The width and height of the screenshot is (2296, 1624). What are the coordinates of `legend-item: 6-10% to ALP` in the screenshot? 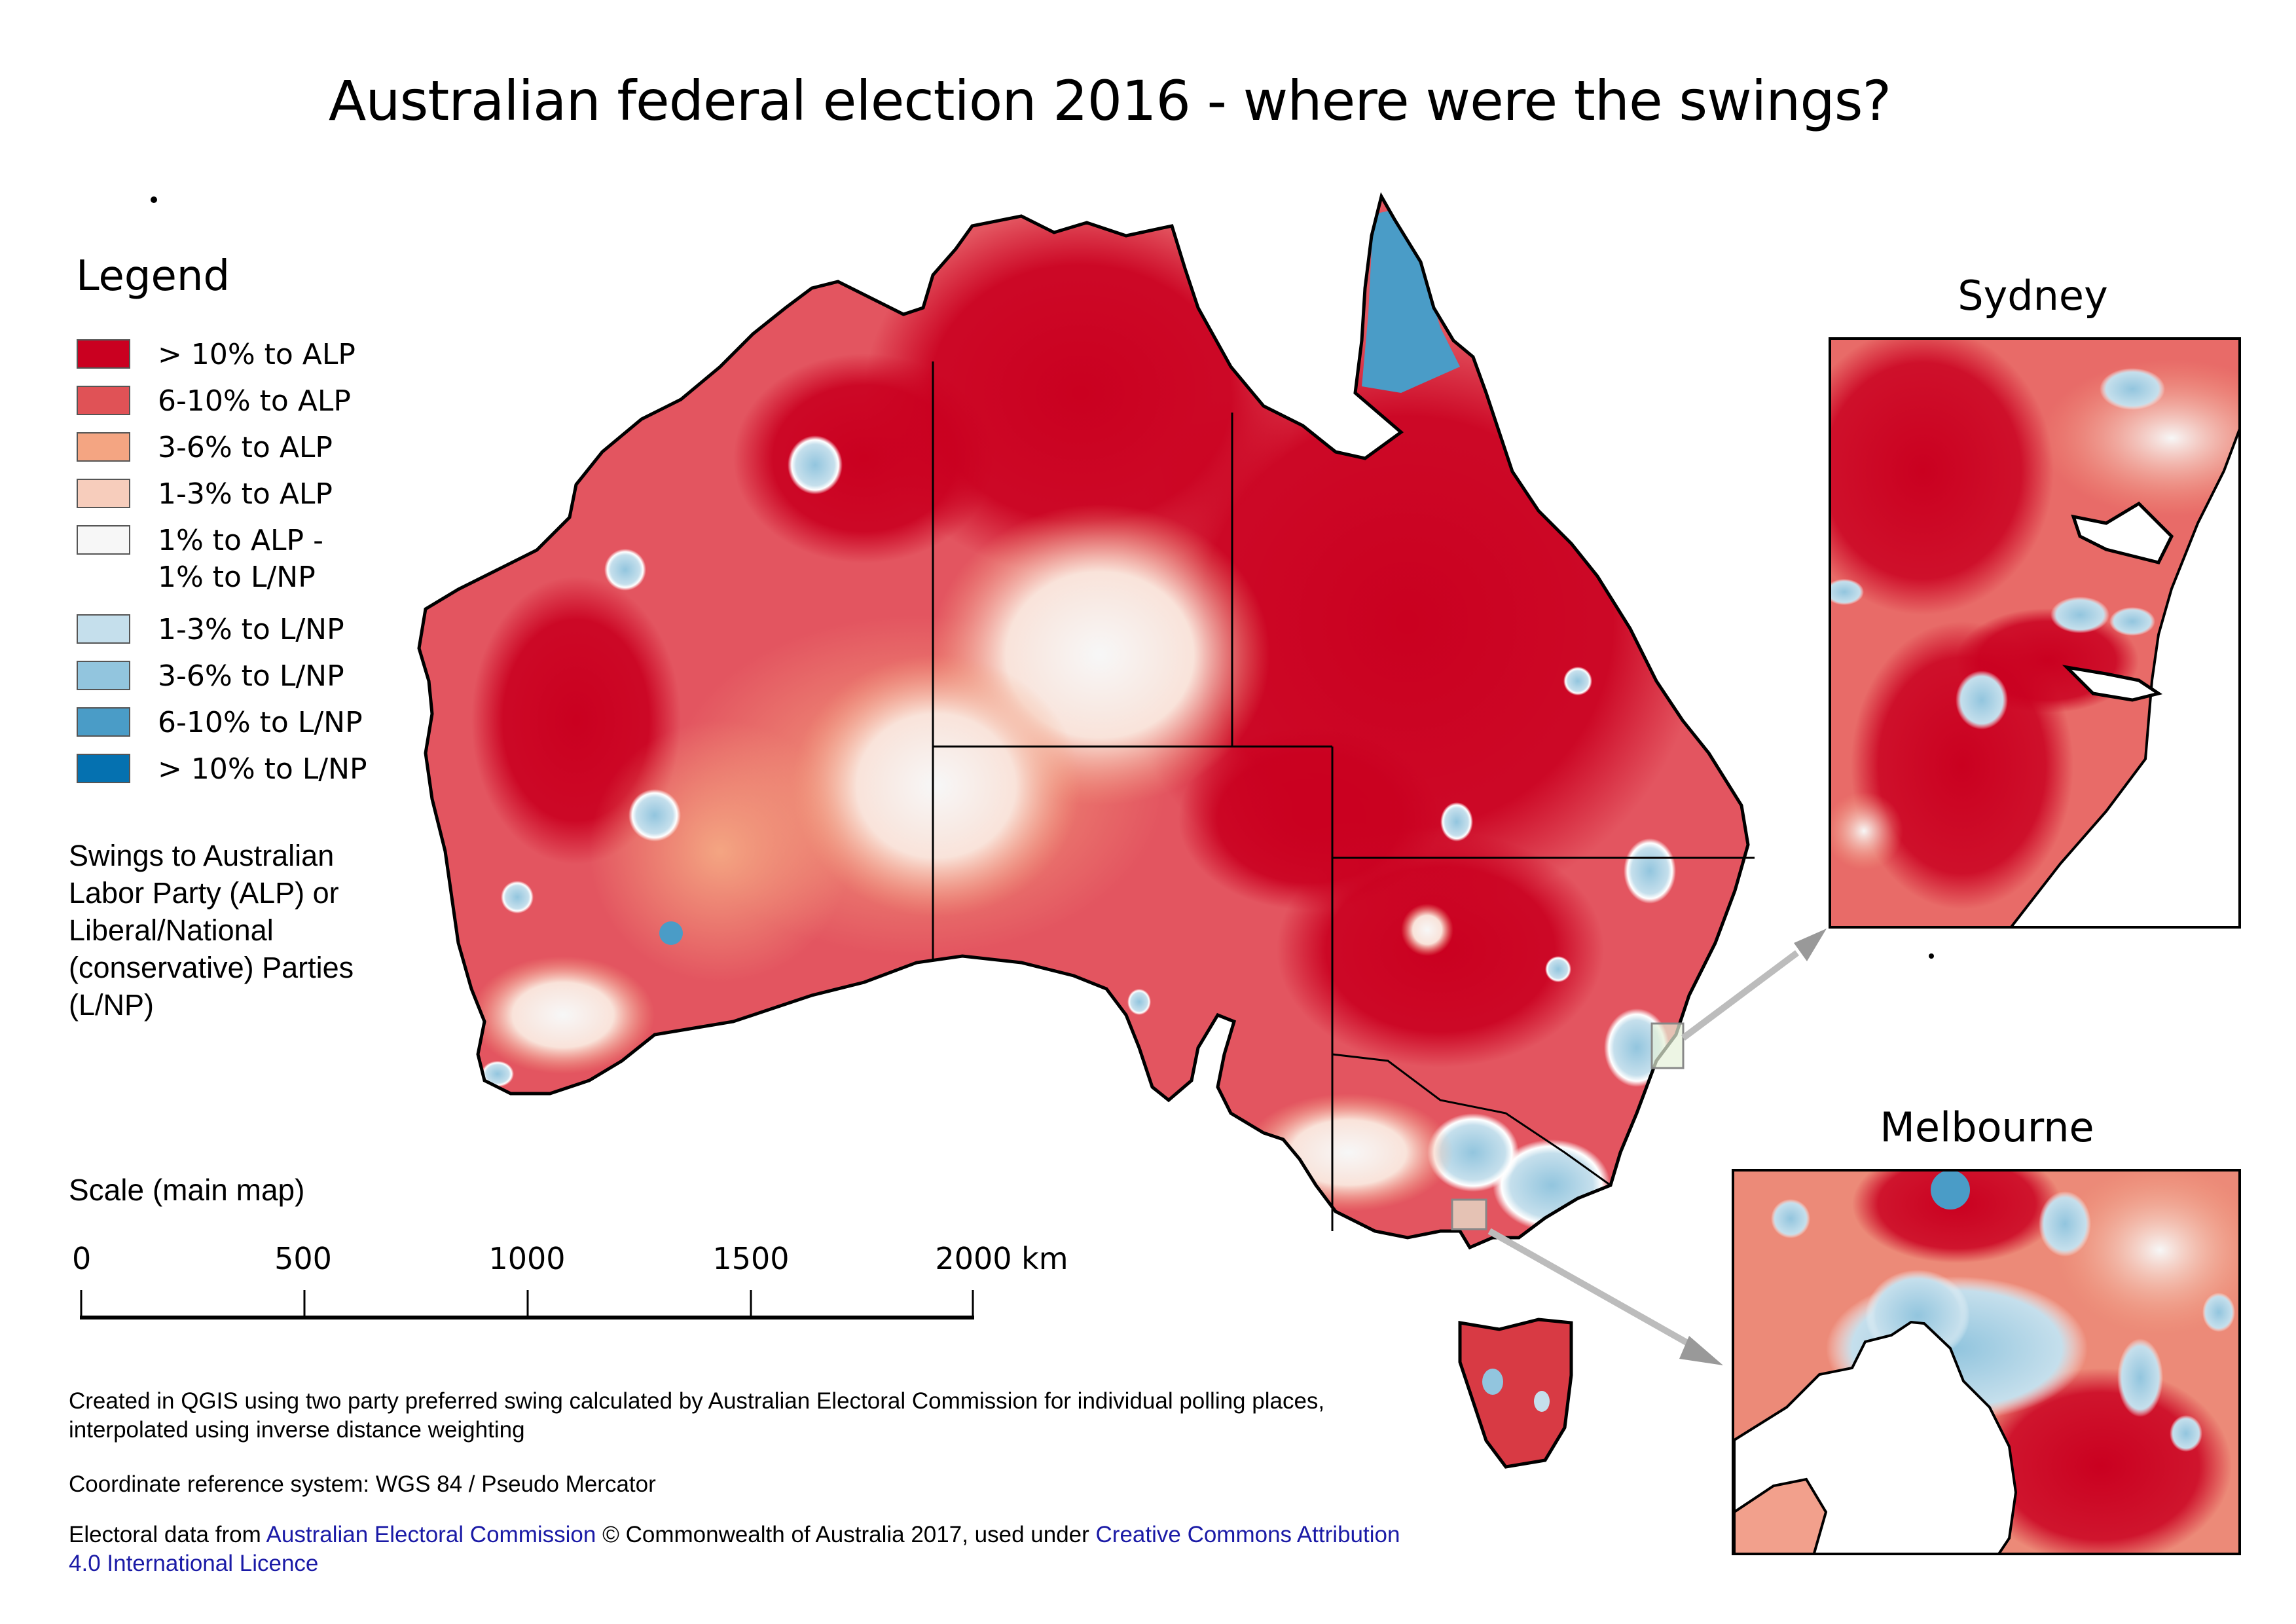 It's located at (222, 406).